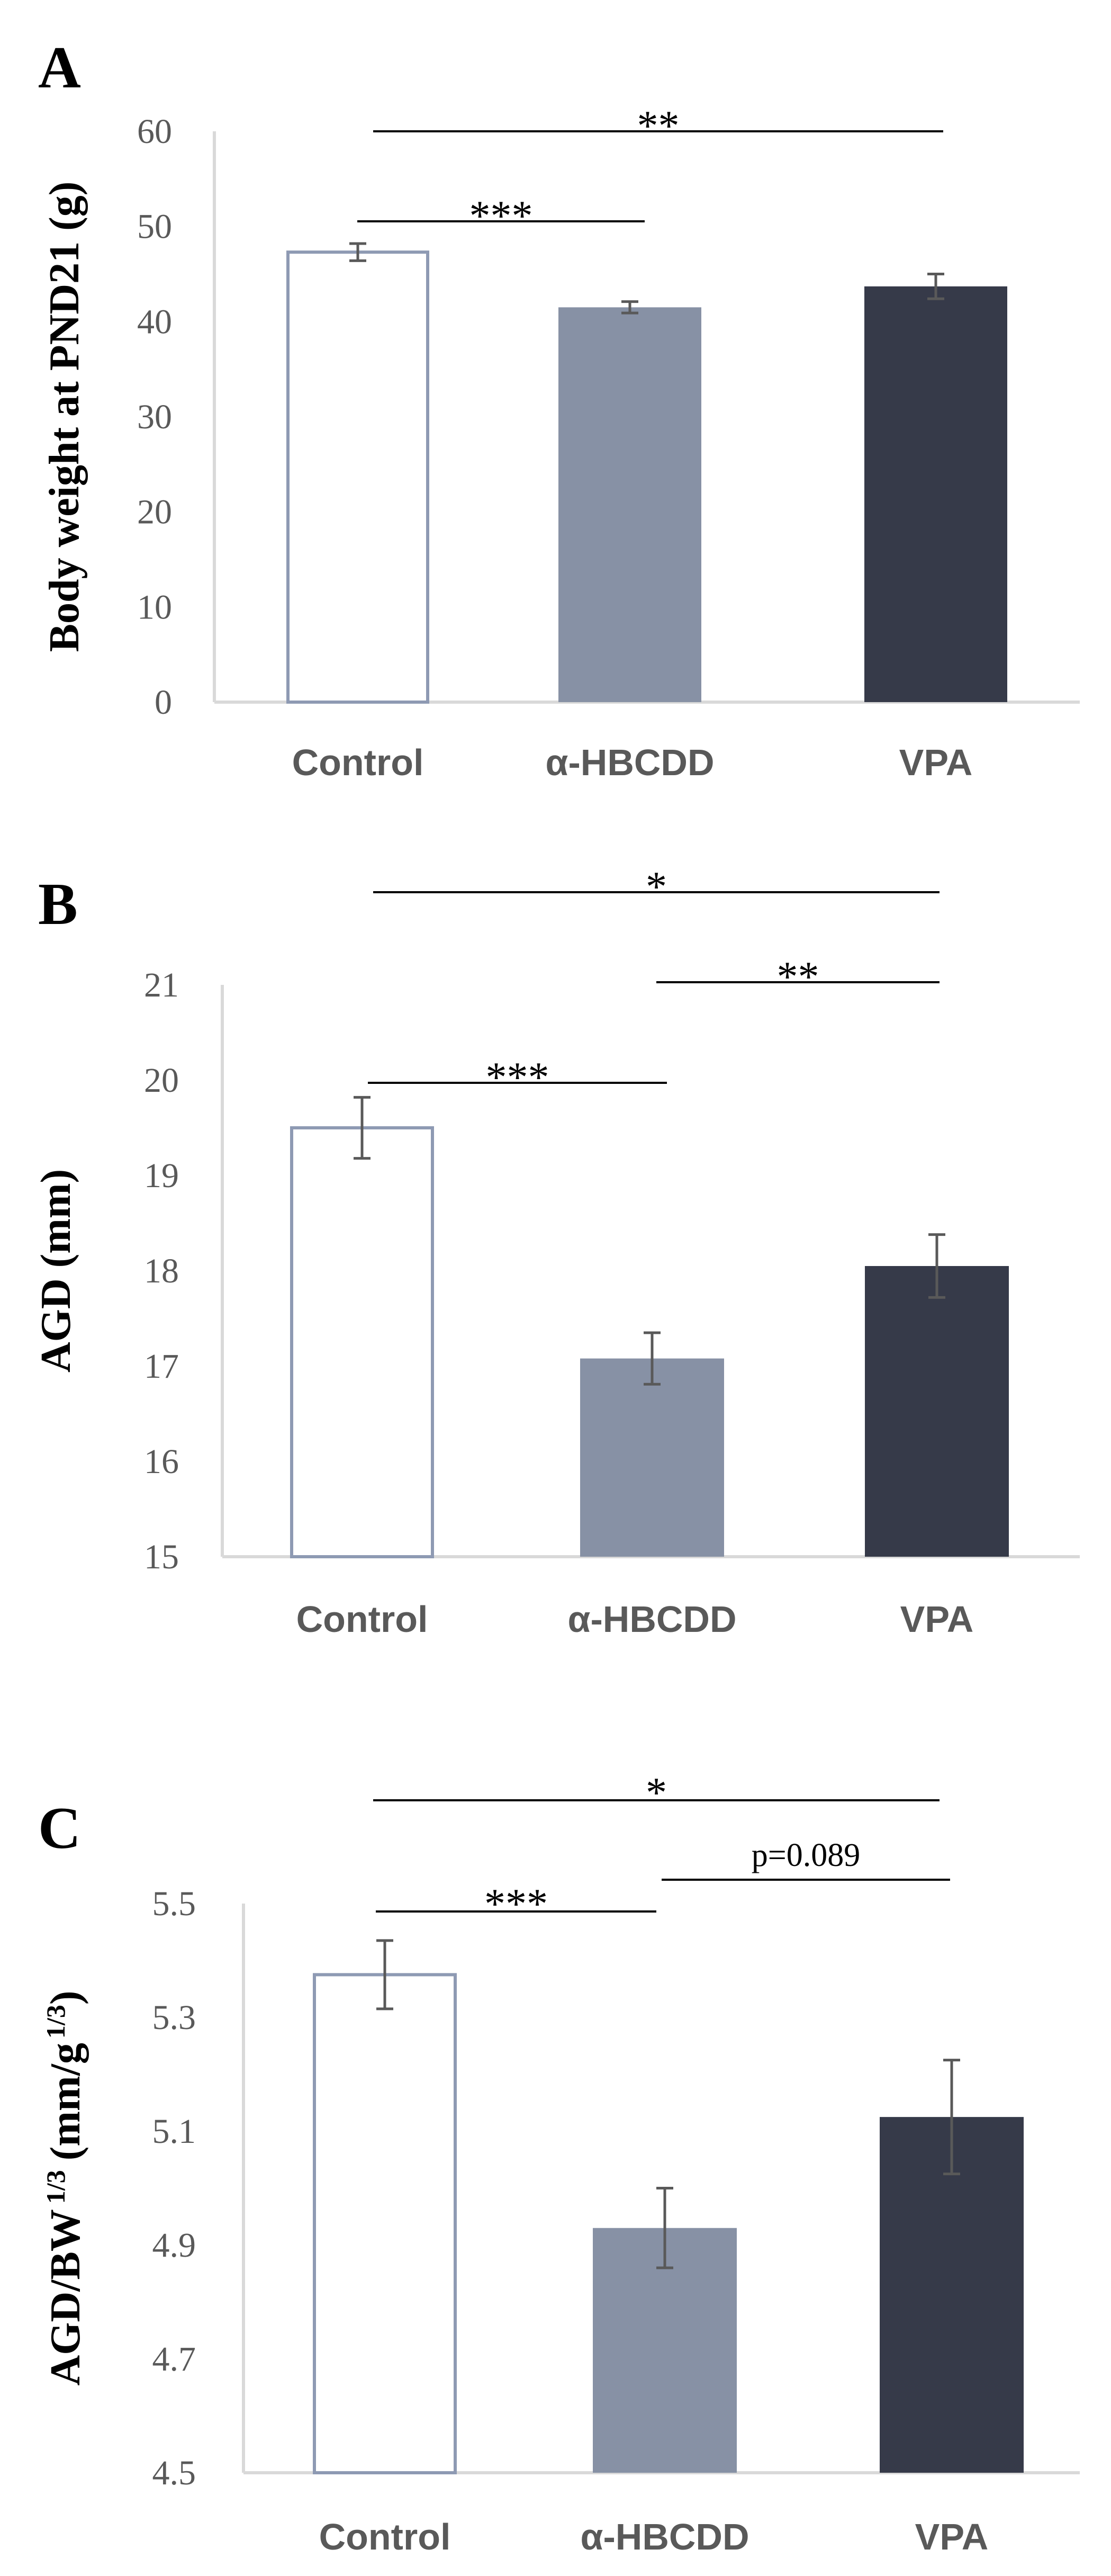 This screenshot has width=1111, height=2576. I want to click on y-tick-label: 18, so click(161, 1271).